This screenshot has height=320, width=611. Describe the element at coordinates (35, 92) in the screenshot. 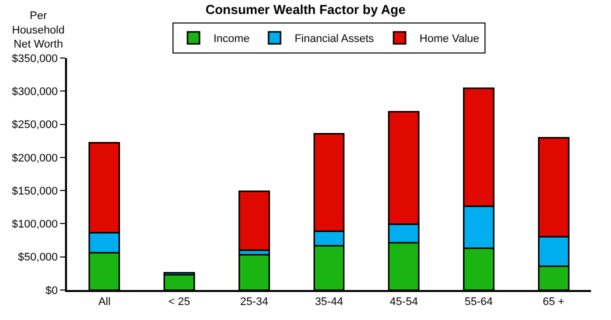

I see `y-tick-label: $300,000` at that location.